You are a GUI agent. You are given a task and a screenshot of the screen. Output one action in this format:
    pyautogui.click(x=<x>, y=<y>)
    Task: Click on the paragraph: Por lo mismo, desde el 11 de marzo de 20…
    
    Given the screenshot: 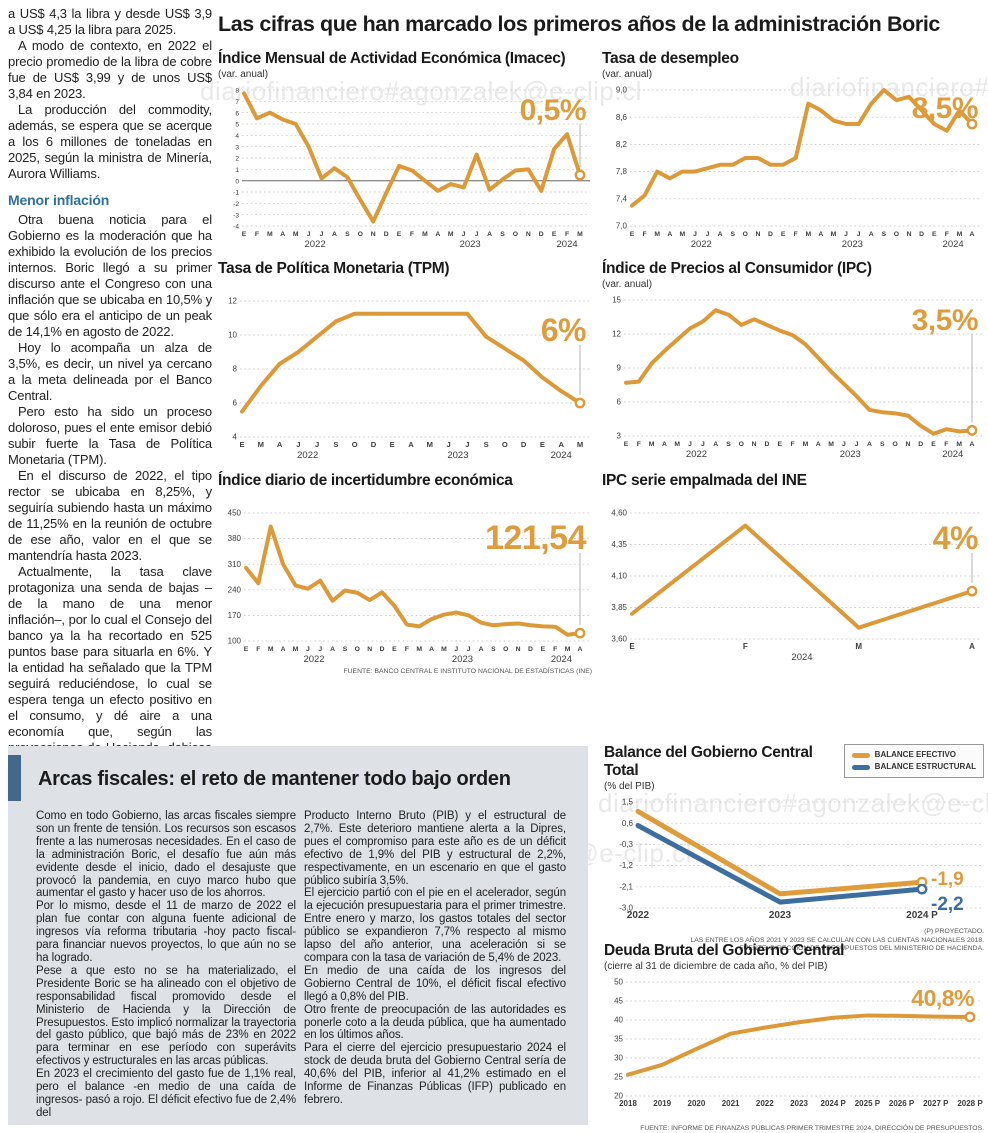 What is the action you would take?
    pyautogui.click(x=166, y=932)
    